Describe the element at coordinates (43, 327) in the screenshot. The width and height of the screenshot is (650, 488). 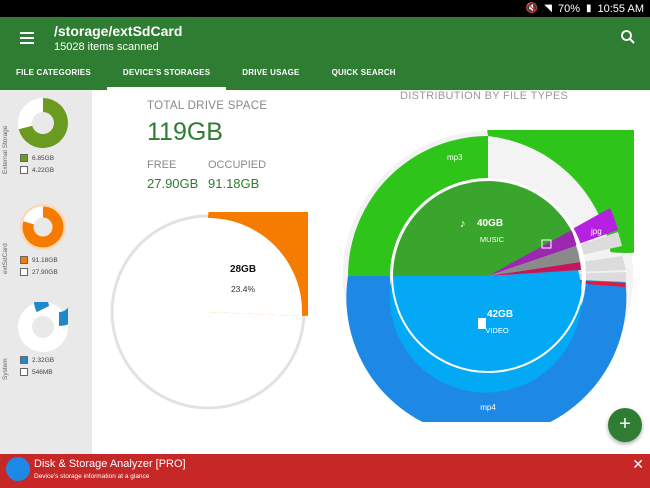
I see `system-donut` at that location.